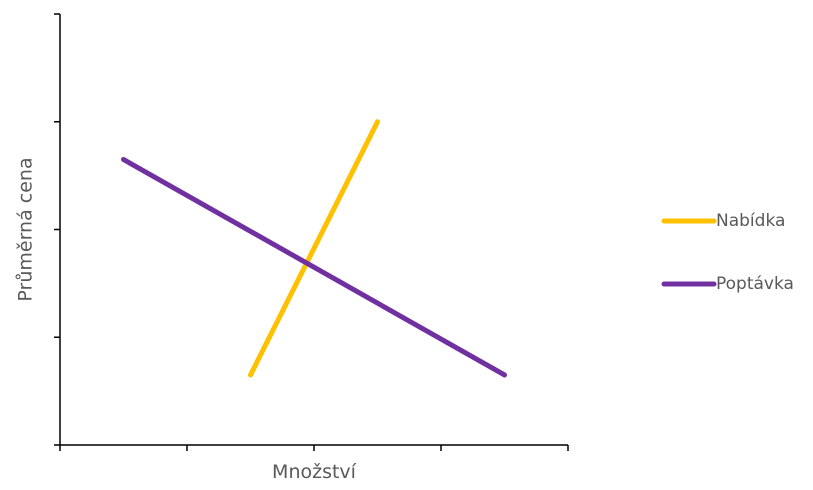 The image size is (813, 490). What do you see at coordinates (314, 448) in the screenshot?
I see `x-axis-ticks` at bounding box center [314, 448].